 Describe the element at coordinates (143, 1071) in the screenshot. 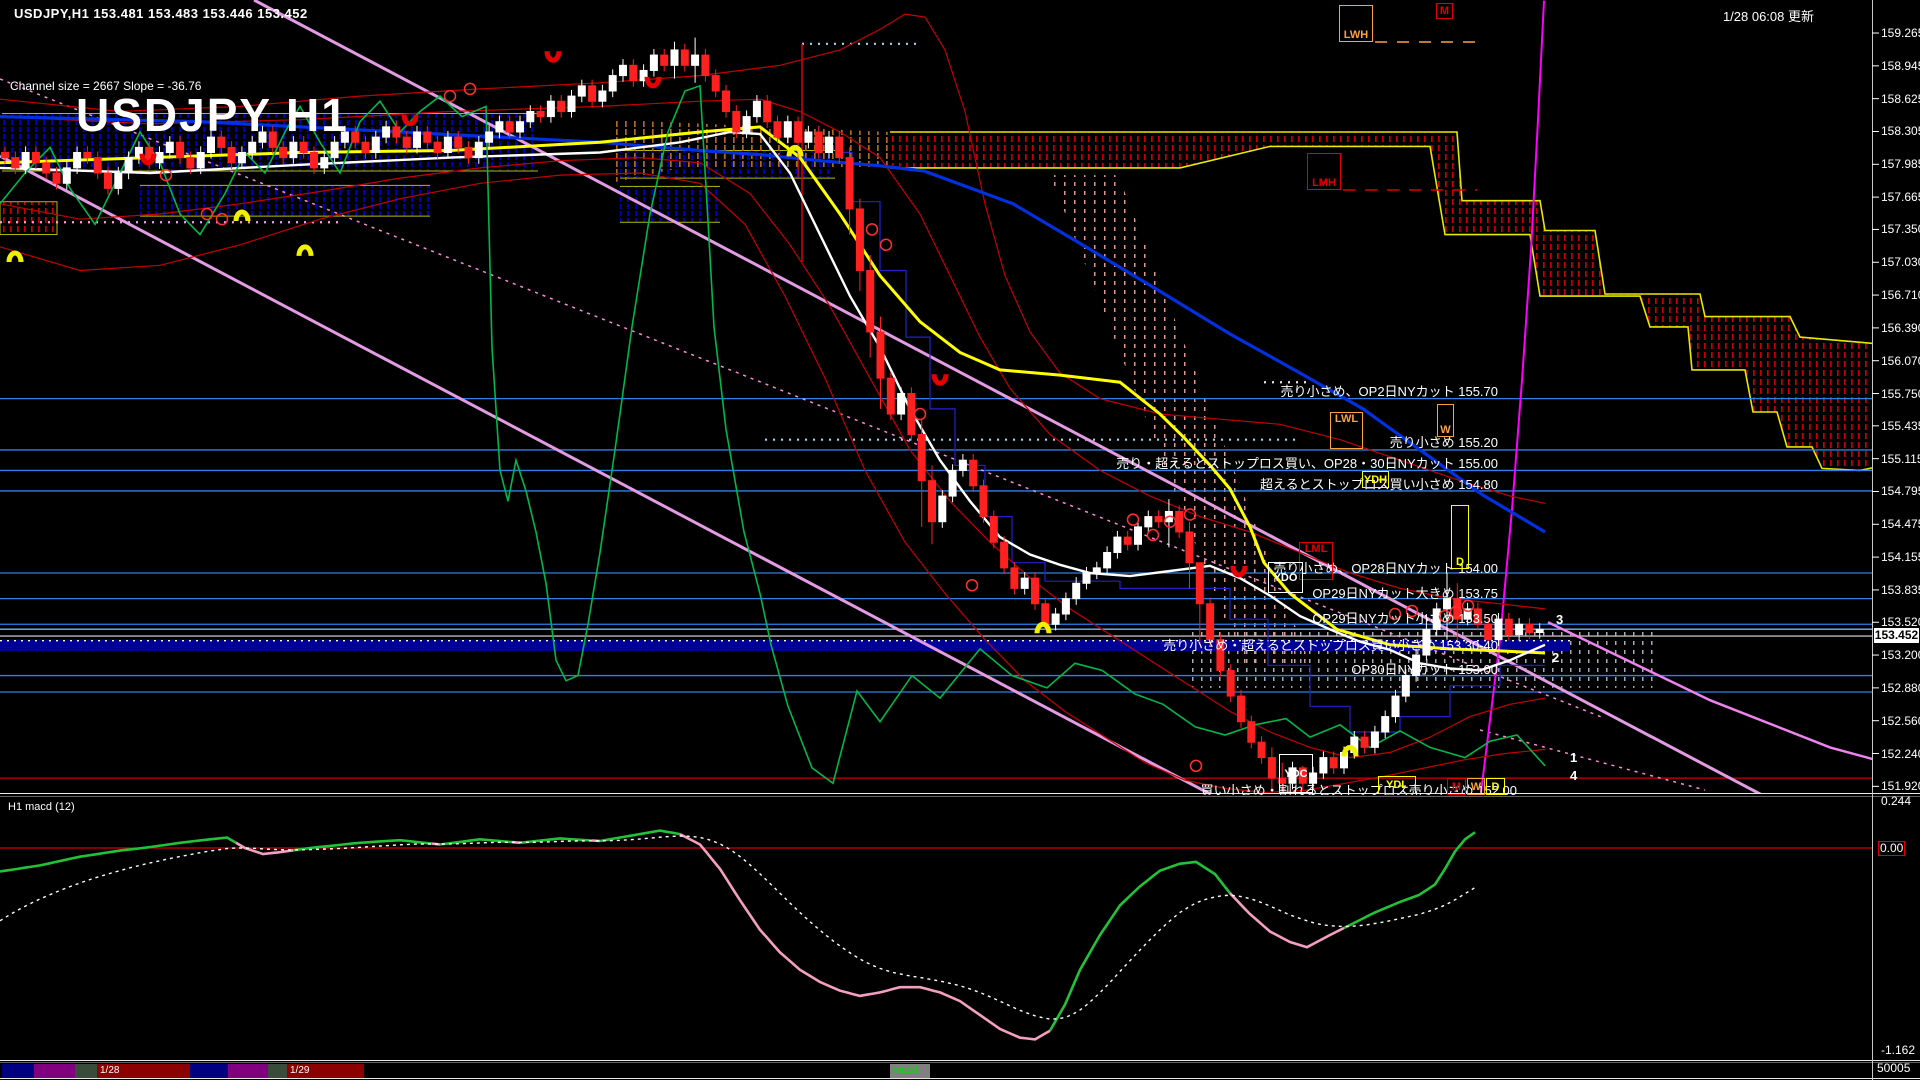

I see `timeline-segment-128: 1/28` at that location.